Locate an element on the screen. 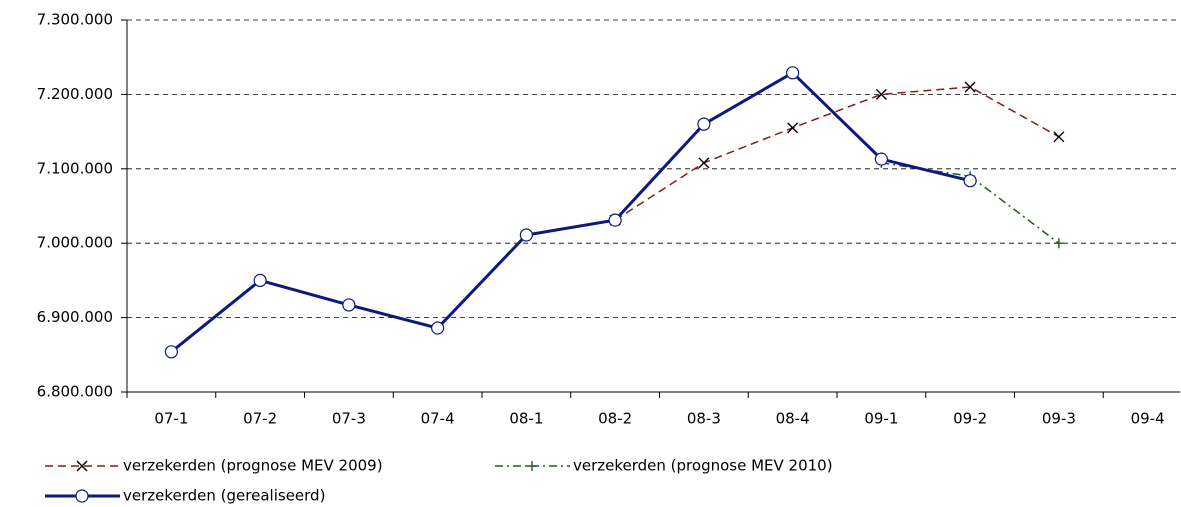 This screenshot has width=1181, height=507. x-tick-label: 08-2 is located at coordinates (615, 419).